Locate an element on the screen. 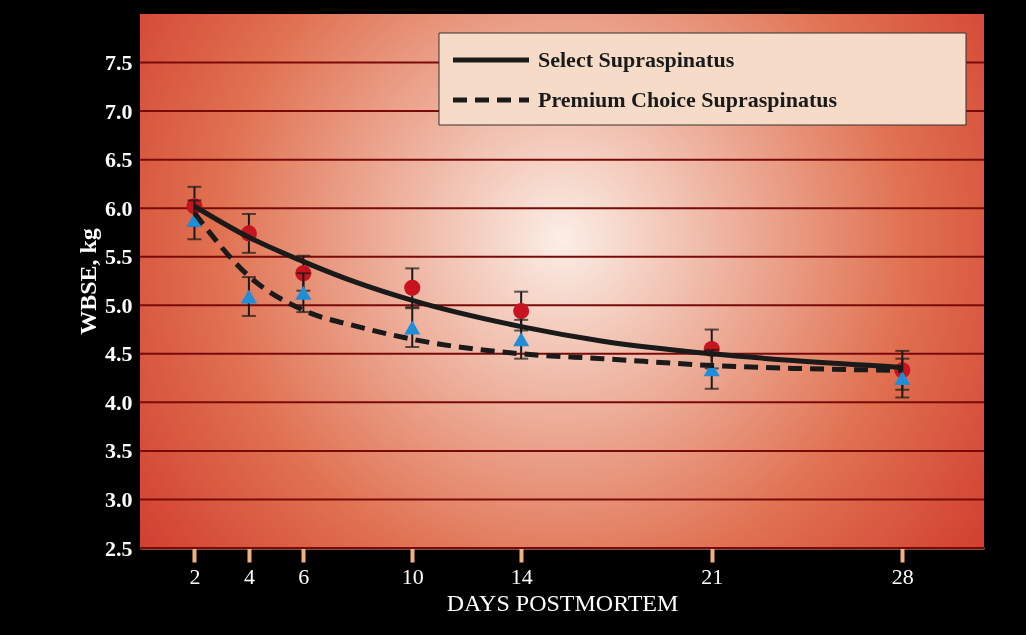 Image resolution: width=1029 pixels, height=635 pixels. y-tick-label: 7.5 is located at coordinates (119, 63).